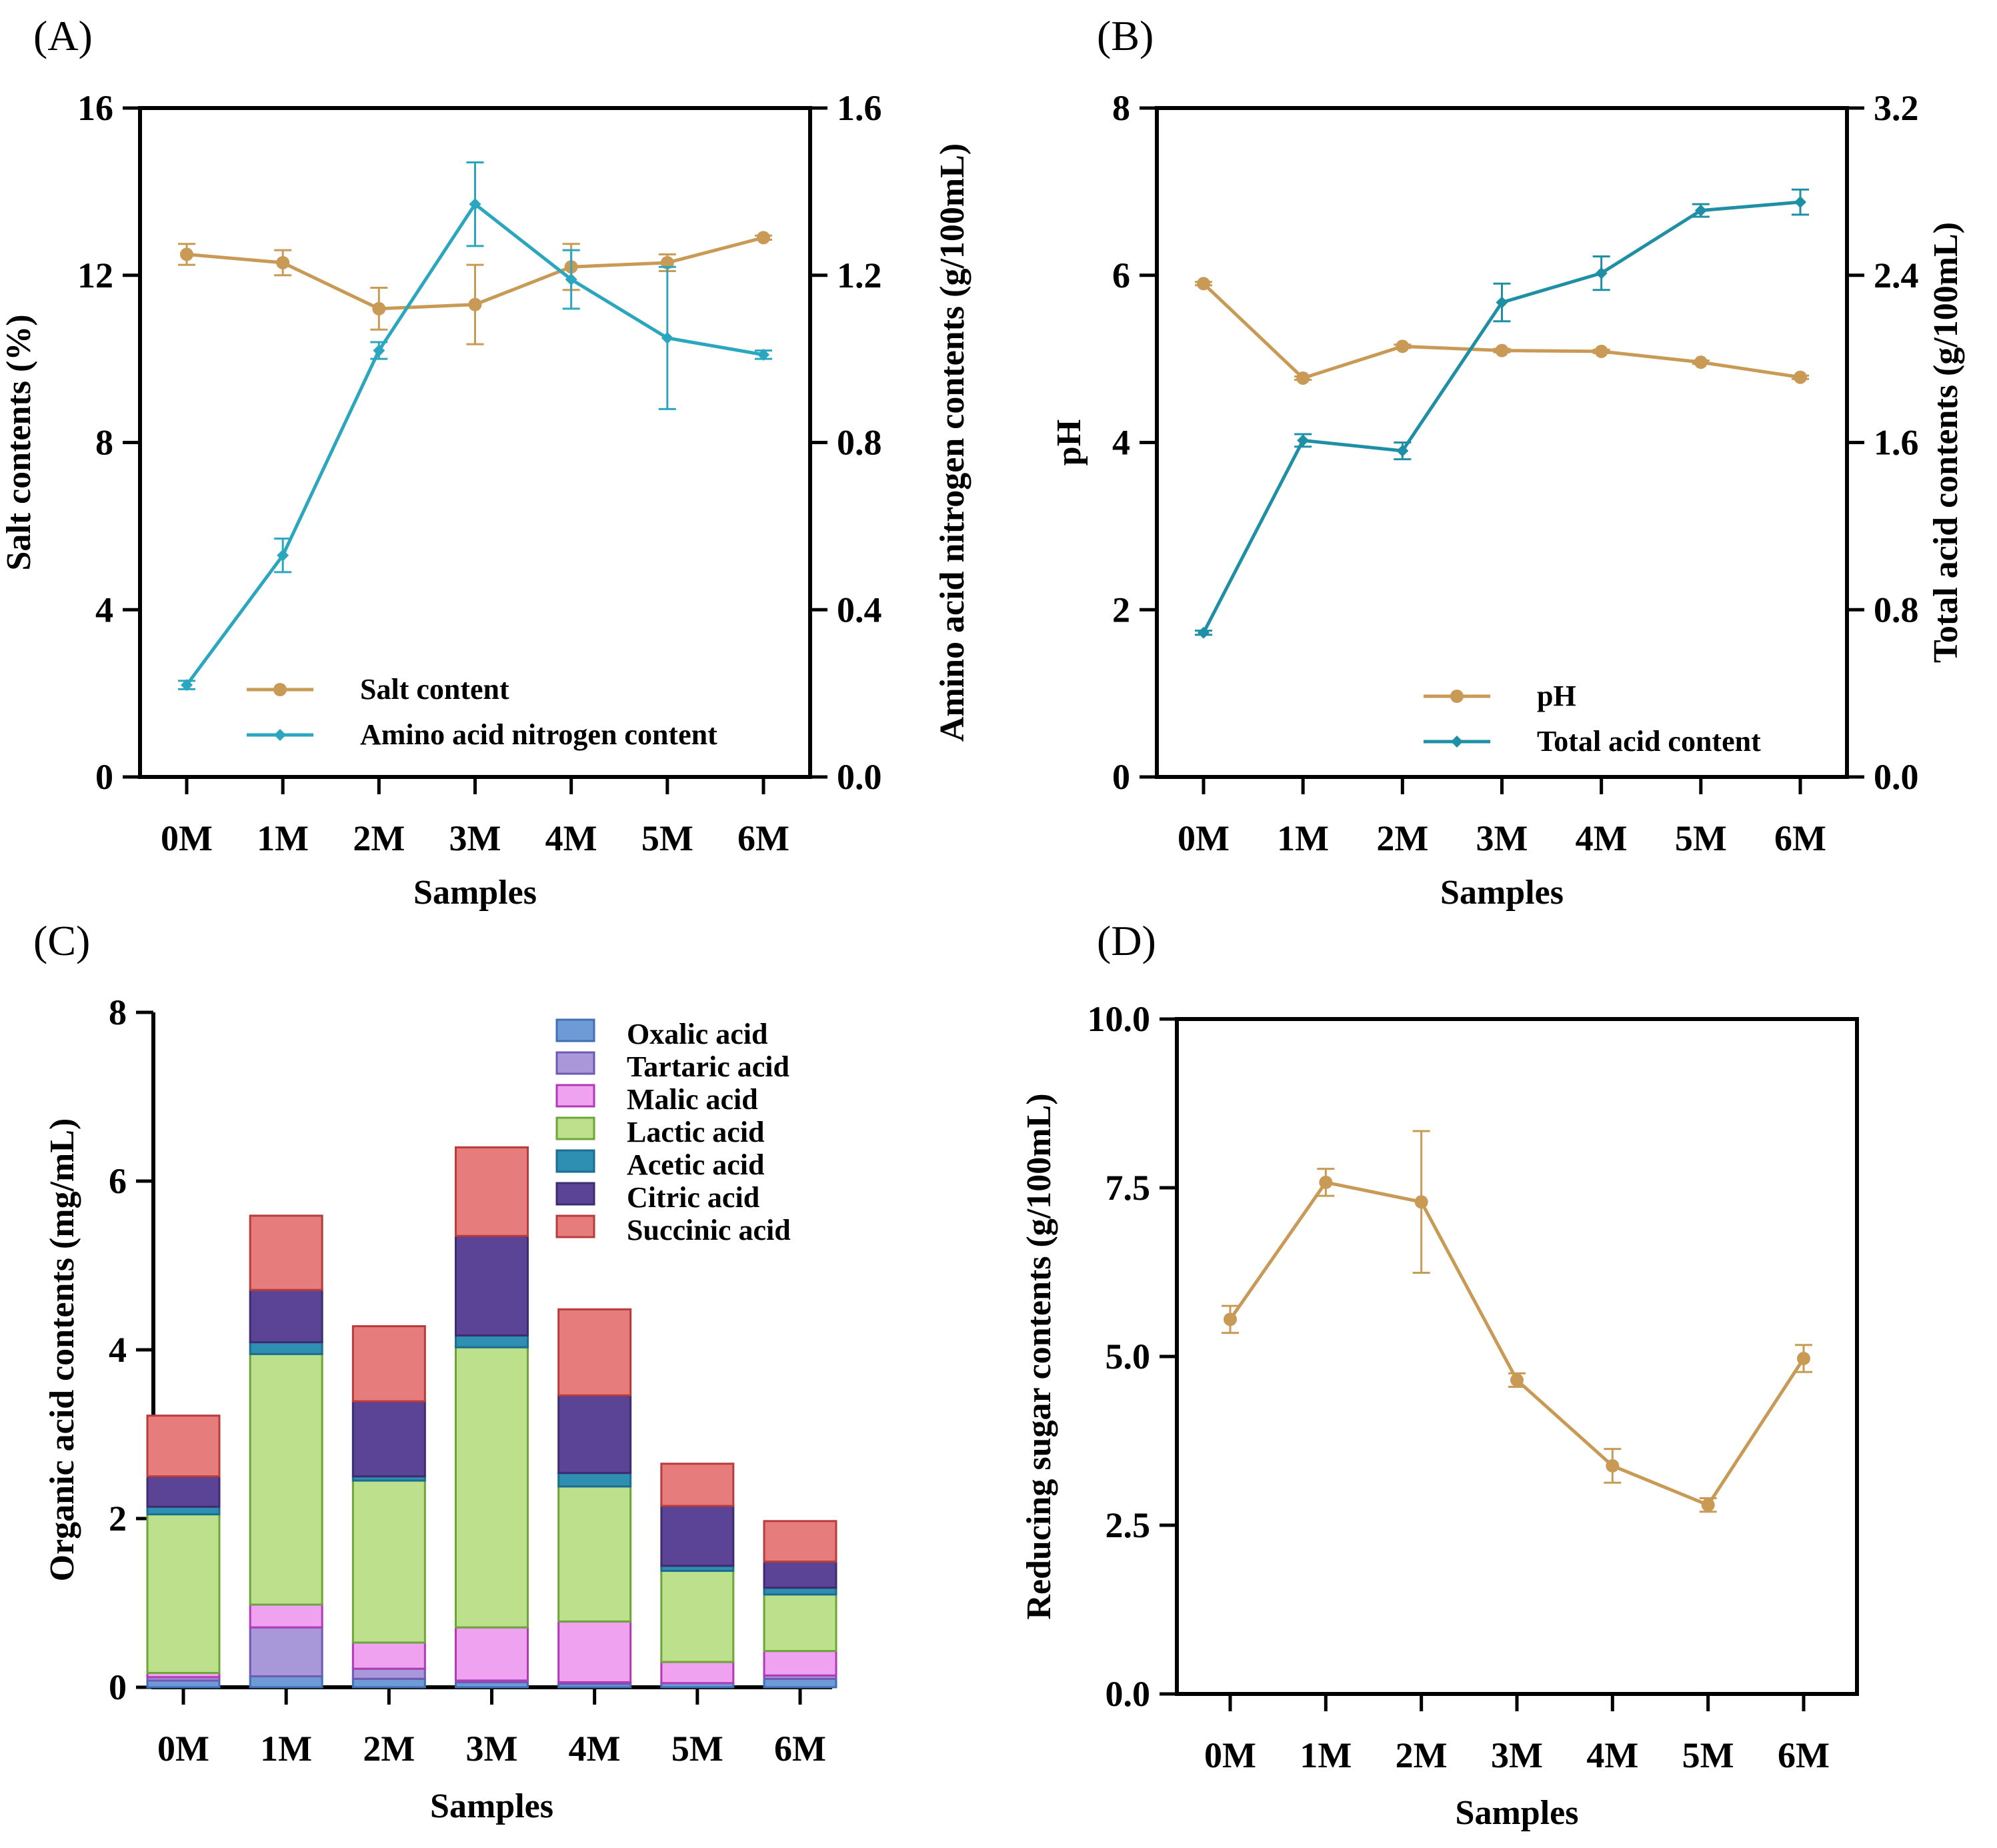 This screenshot has width=1997, height=1848. I want to click on y-right-tick-label: 1.6, so click(1897, 443).